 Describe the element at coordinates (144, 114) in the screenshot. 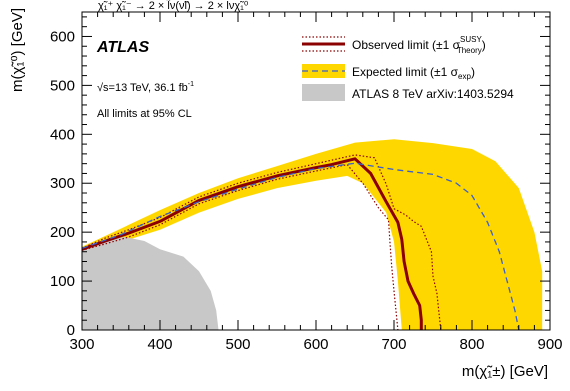

I see `cl-label: All limits at 95% CL` at that location.